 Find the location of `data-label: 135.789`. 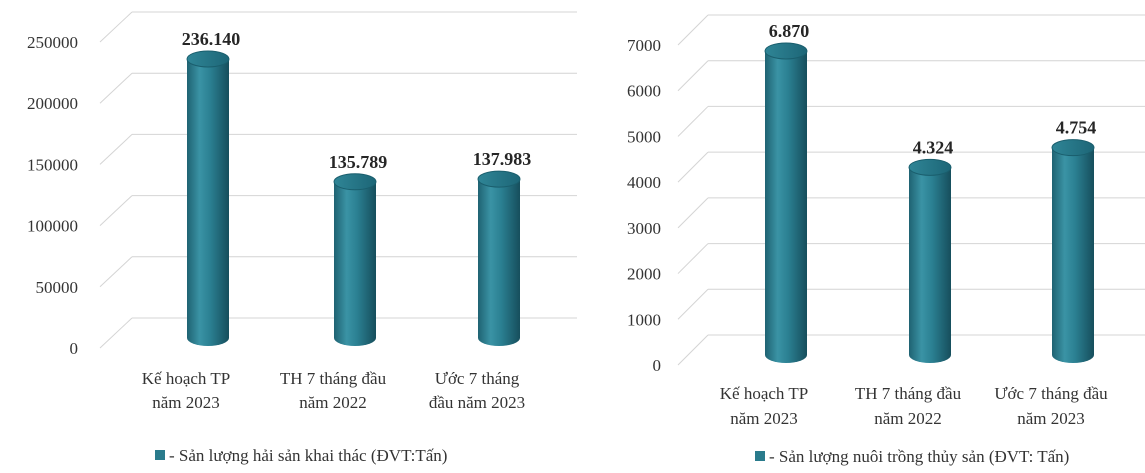

data-label: 135.789 is located at coordinates (358, 162).